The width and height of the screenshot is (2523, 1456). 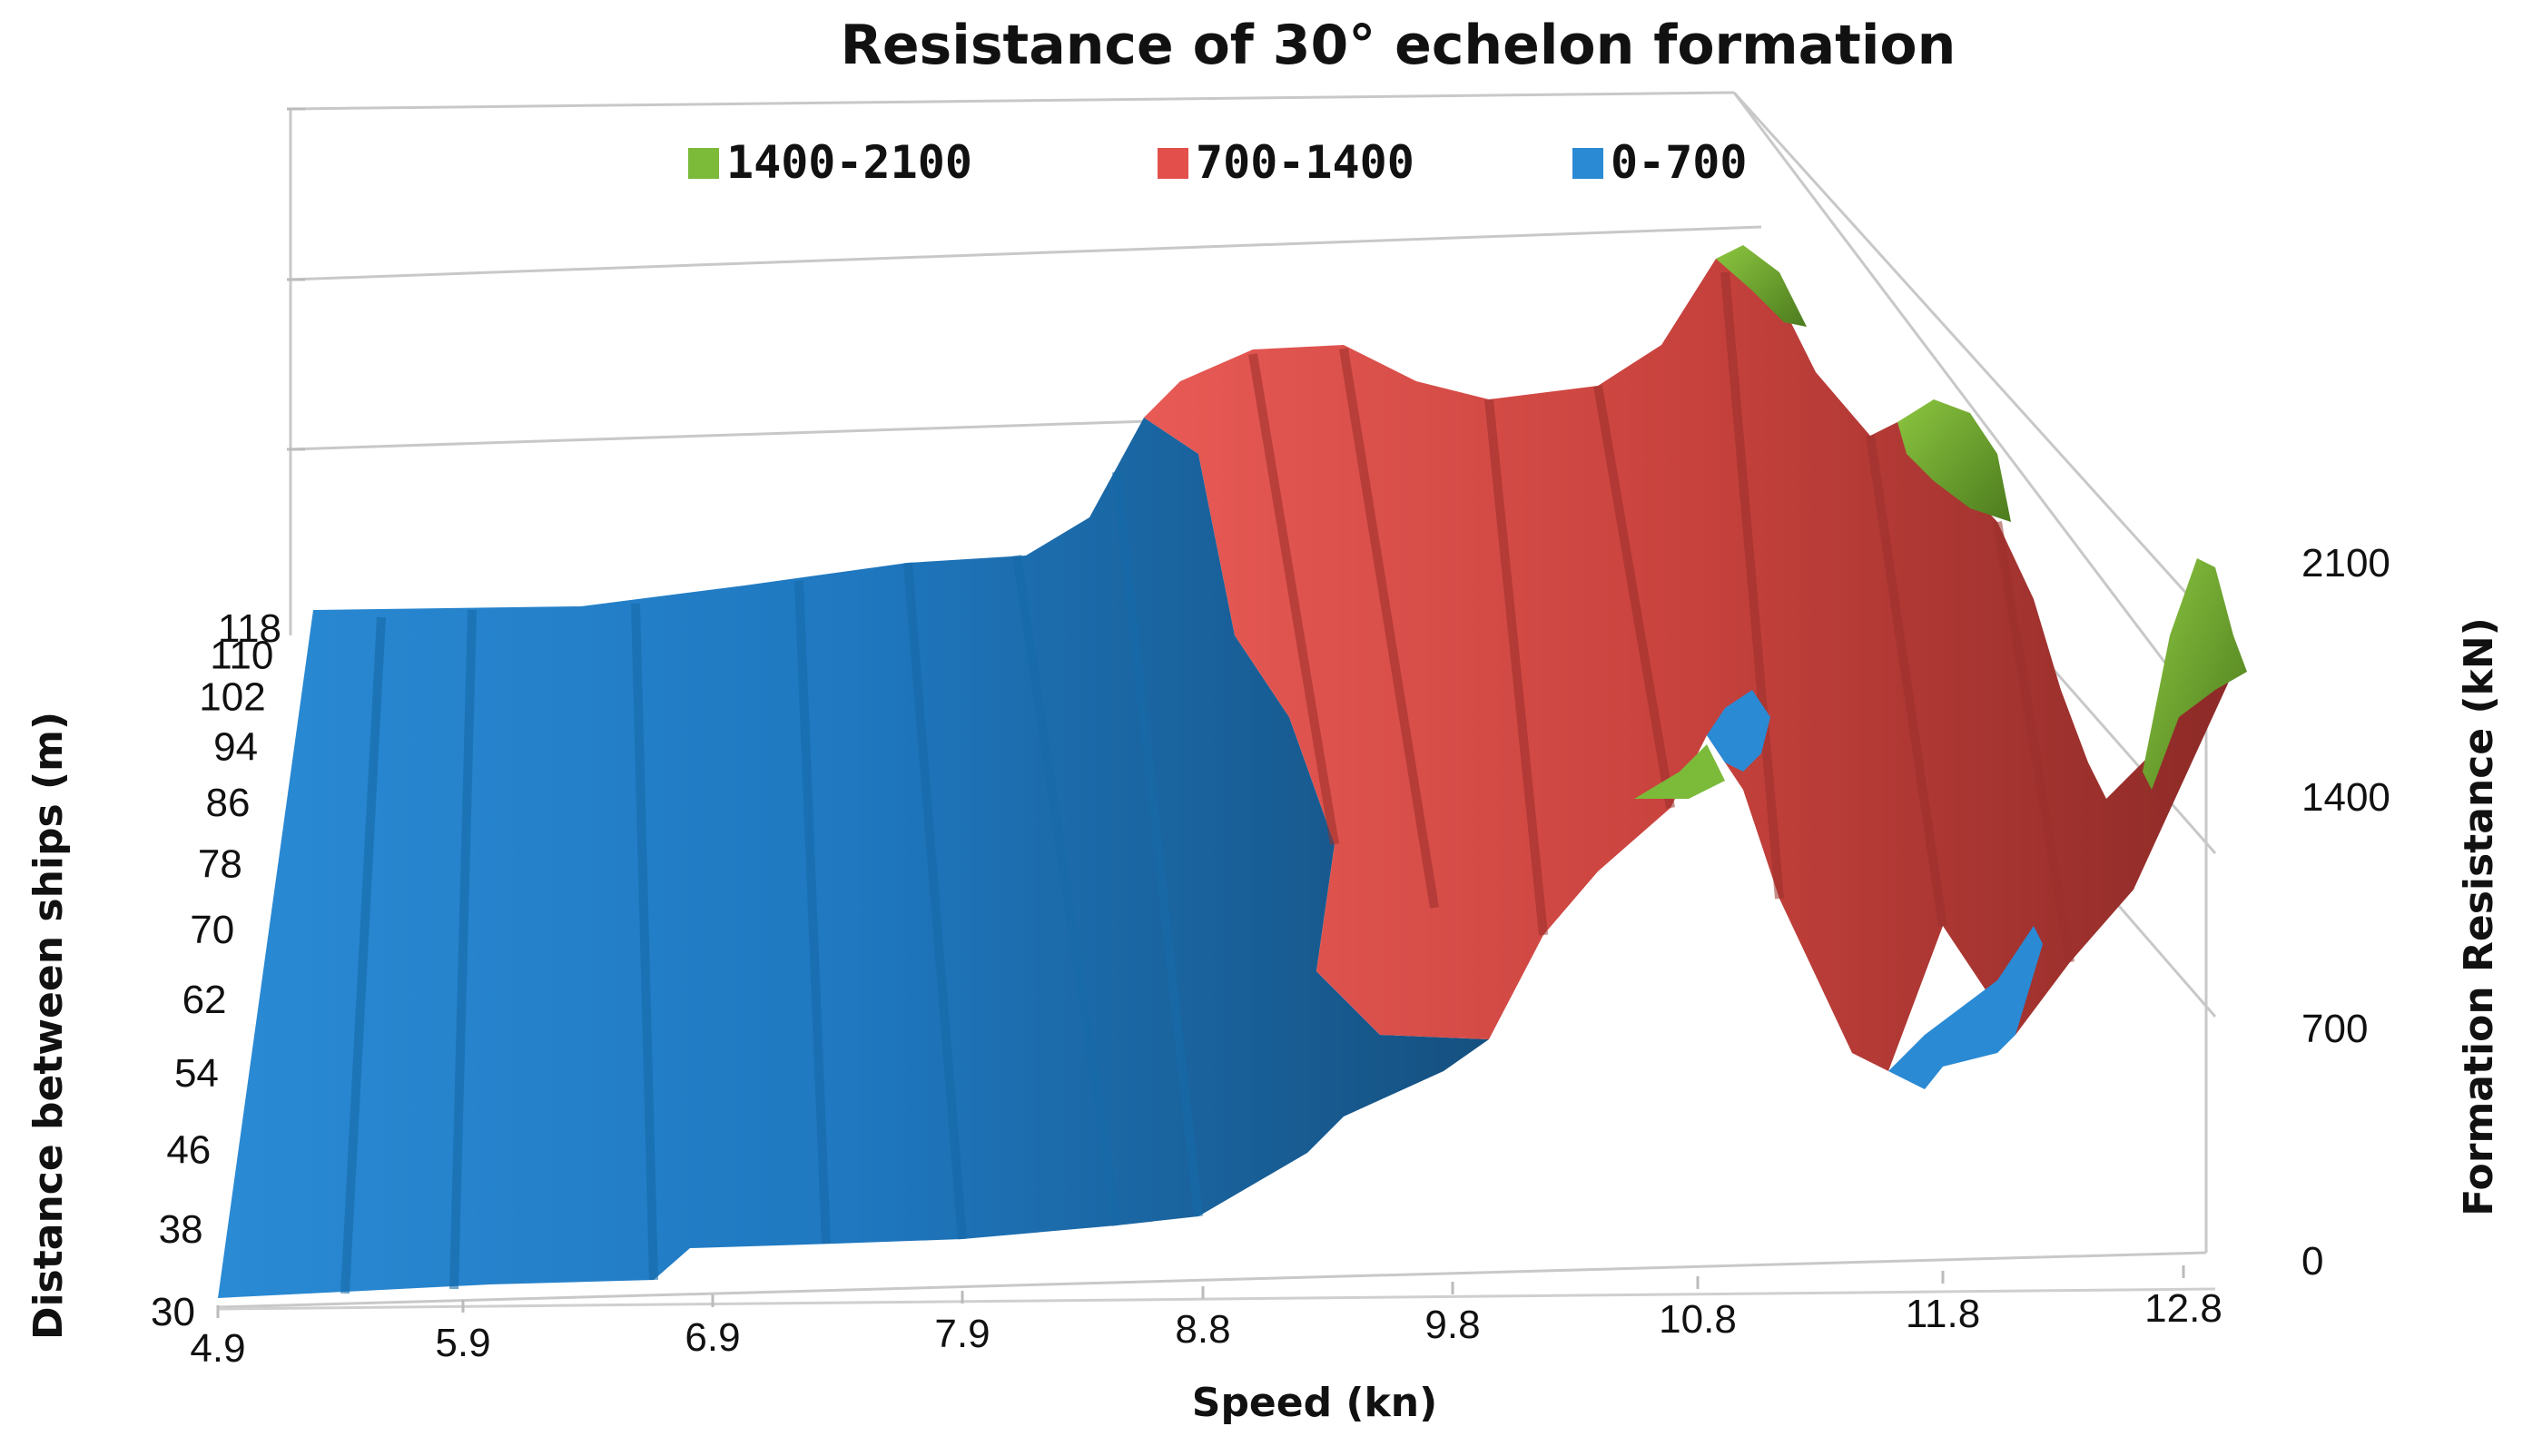 I want to click on legend-label-0-700: 0-700, so click(x=1679, y=163).